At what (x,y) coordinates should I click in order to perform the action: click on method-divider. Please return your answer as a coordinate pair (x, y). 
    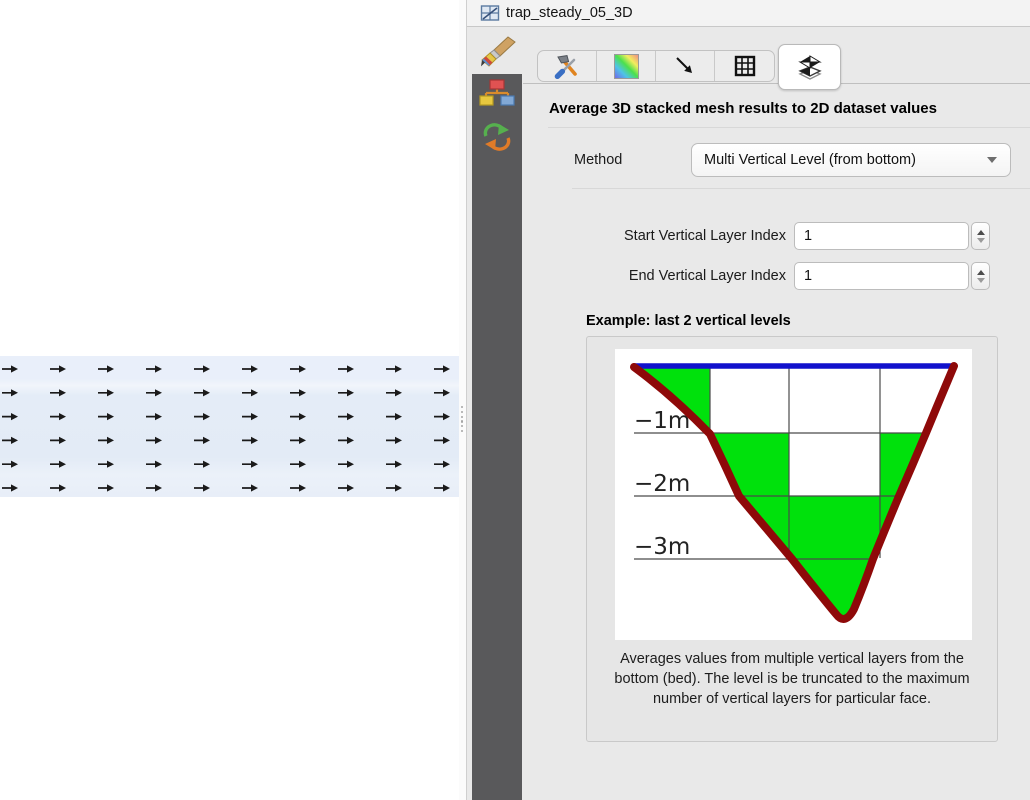
    Looking at the image, I should click on (801, 188).